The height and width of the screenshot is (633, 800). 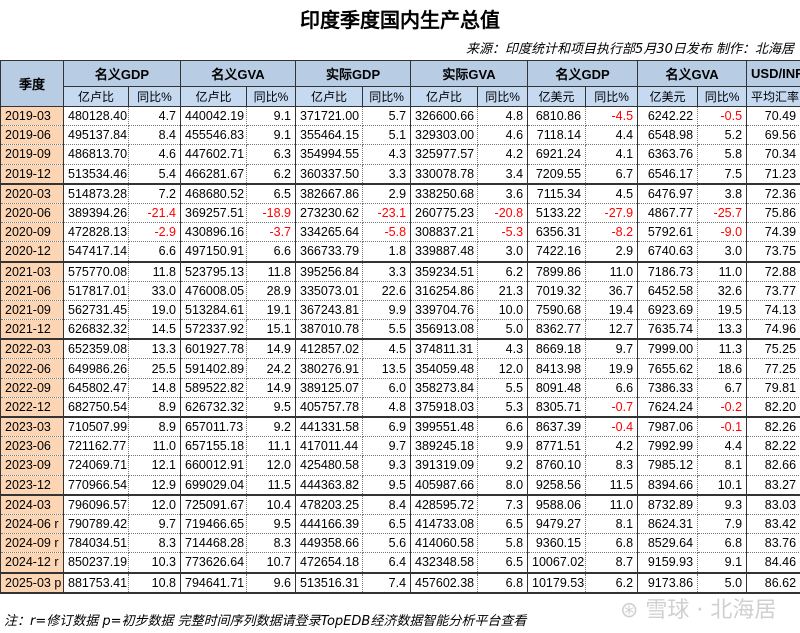 I want to click on value-cell: 24.2, so click(x=271, y=368).